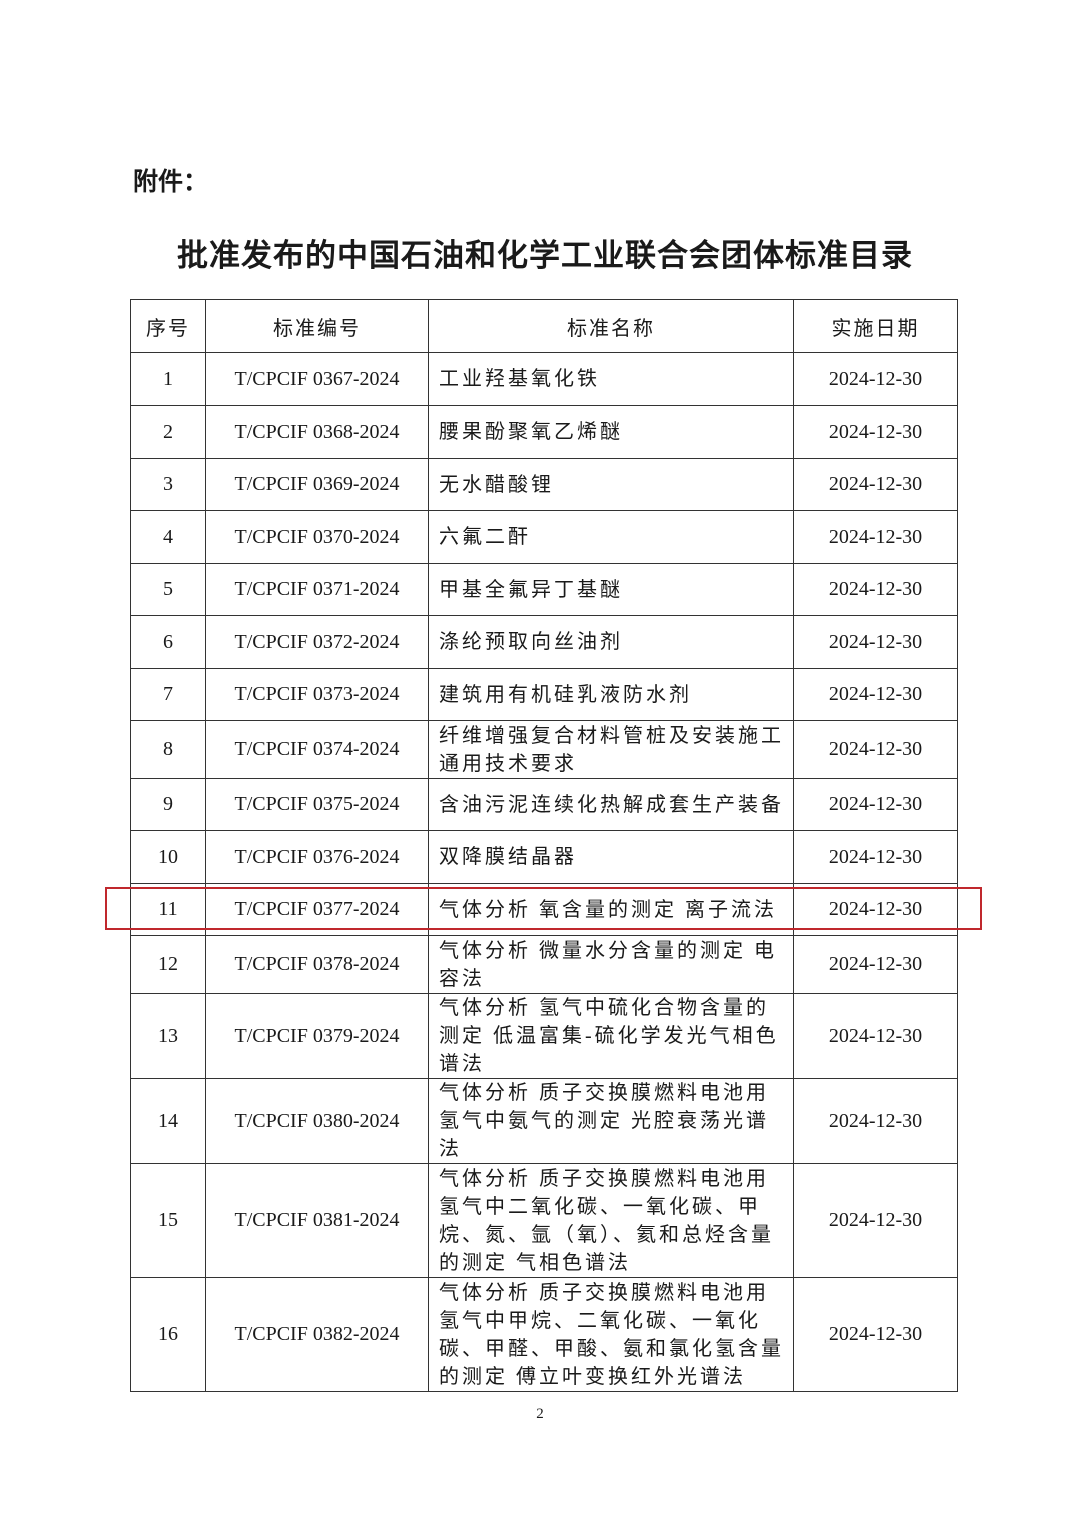  I want to click on highlight-box, so click(543, 908).